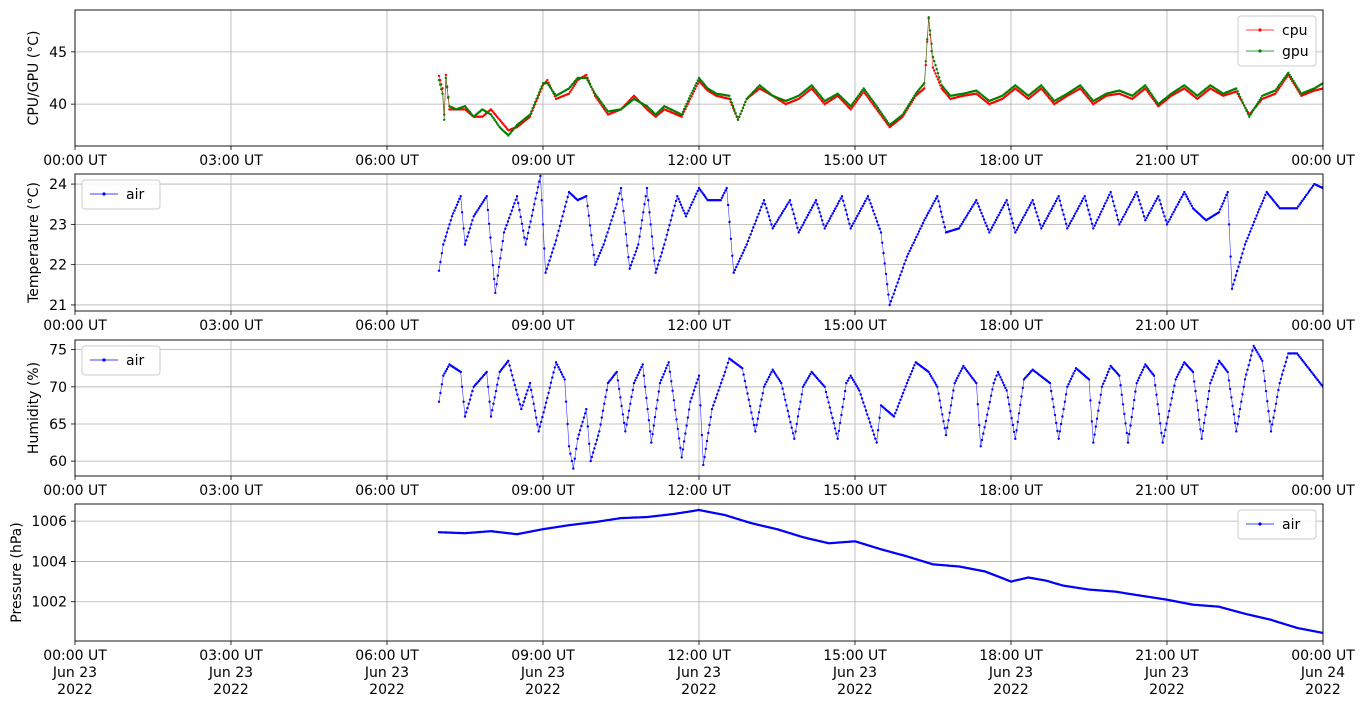 This screenshot has width=1364, height=707. Describe the element at coordinates (1167, 326) in the screenshot. I see `x-tick-label: 21:00 UT` at that location.